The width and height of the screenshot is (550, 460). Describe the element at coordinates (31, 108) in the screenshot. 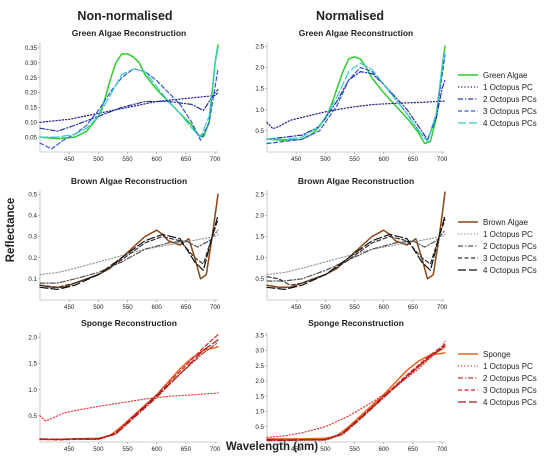

I see `y-tick-label: 0.15` at that location.